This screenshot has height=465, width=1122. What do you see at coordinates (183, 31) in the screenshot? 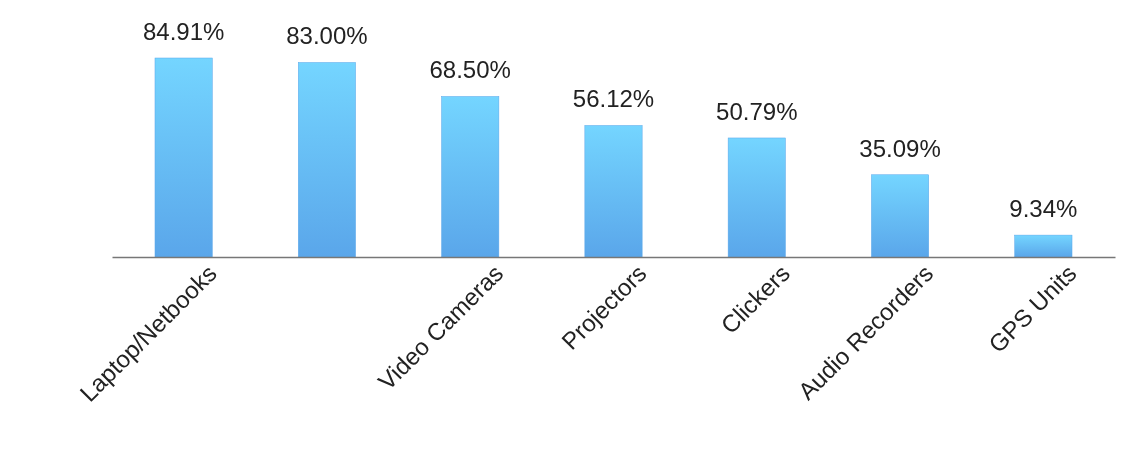
I see `data-label: 84.91%` at bounding box center [183, 31].